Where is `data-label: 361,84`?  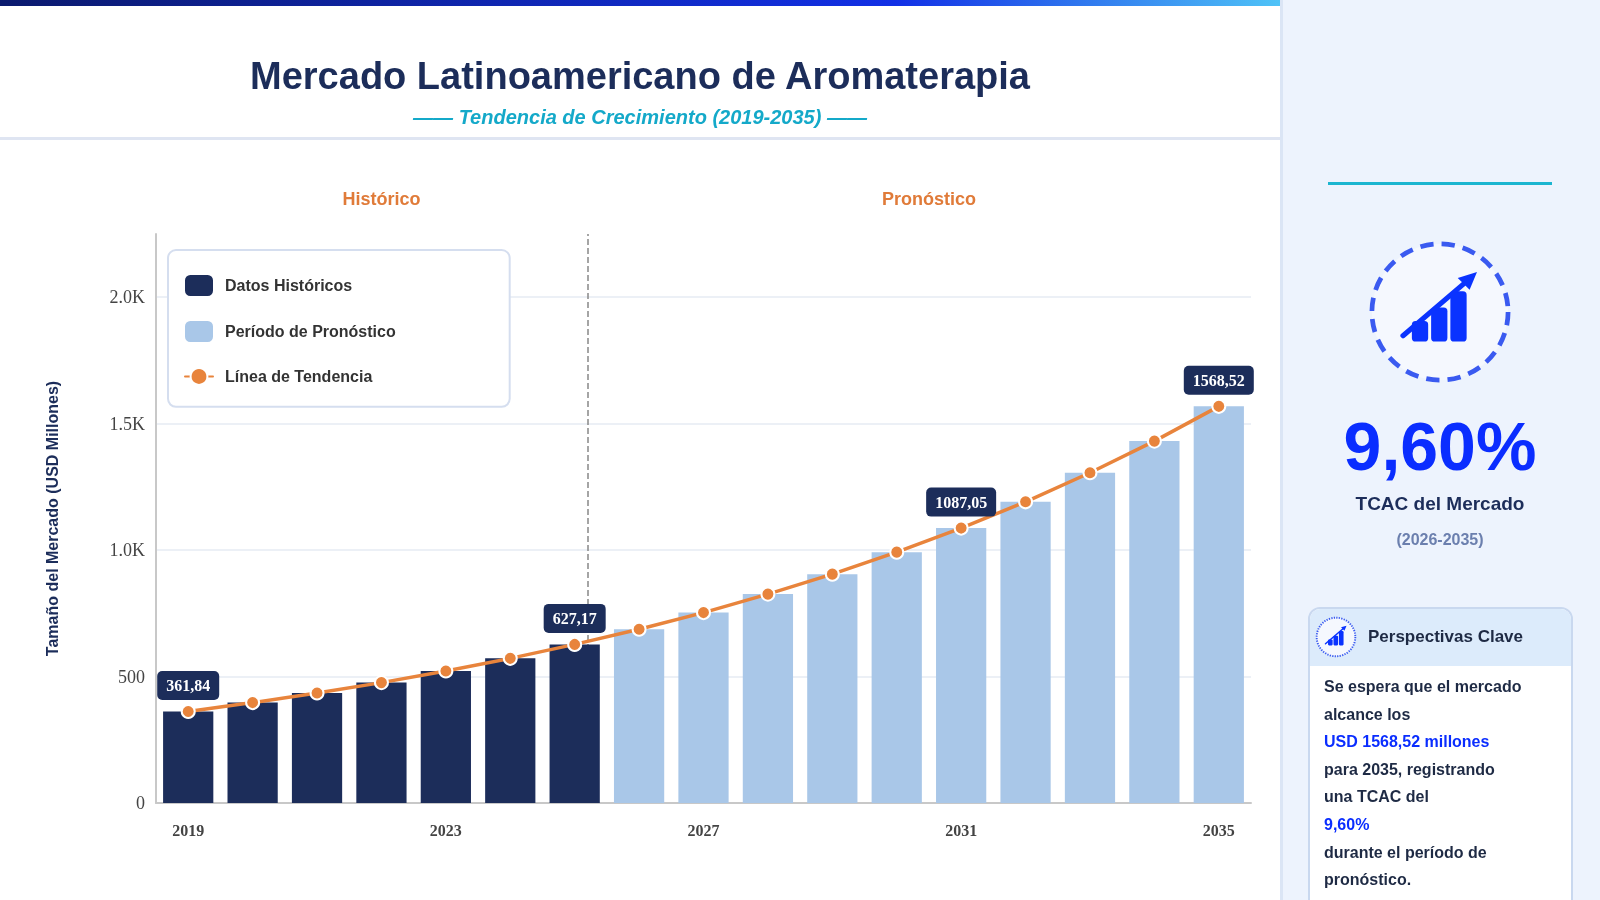 data-label: 361,84 is located at coordinates (188, 686).